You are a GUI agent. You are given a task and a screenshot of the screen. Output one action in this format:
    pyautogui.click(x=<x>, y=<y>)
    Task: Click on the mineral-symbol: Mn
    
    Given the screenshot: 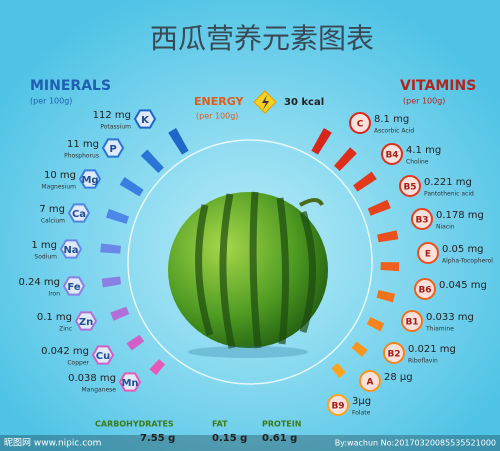 What is the action you would take?
    pyautogui.click(x=129, y=383)
    